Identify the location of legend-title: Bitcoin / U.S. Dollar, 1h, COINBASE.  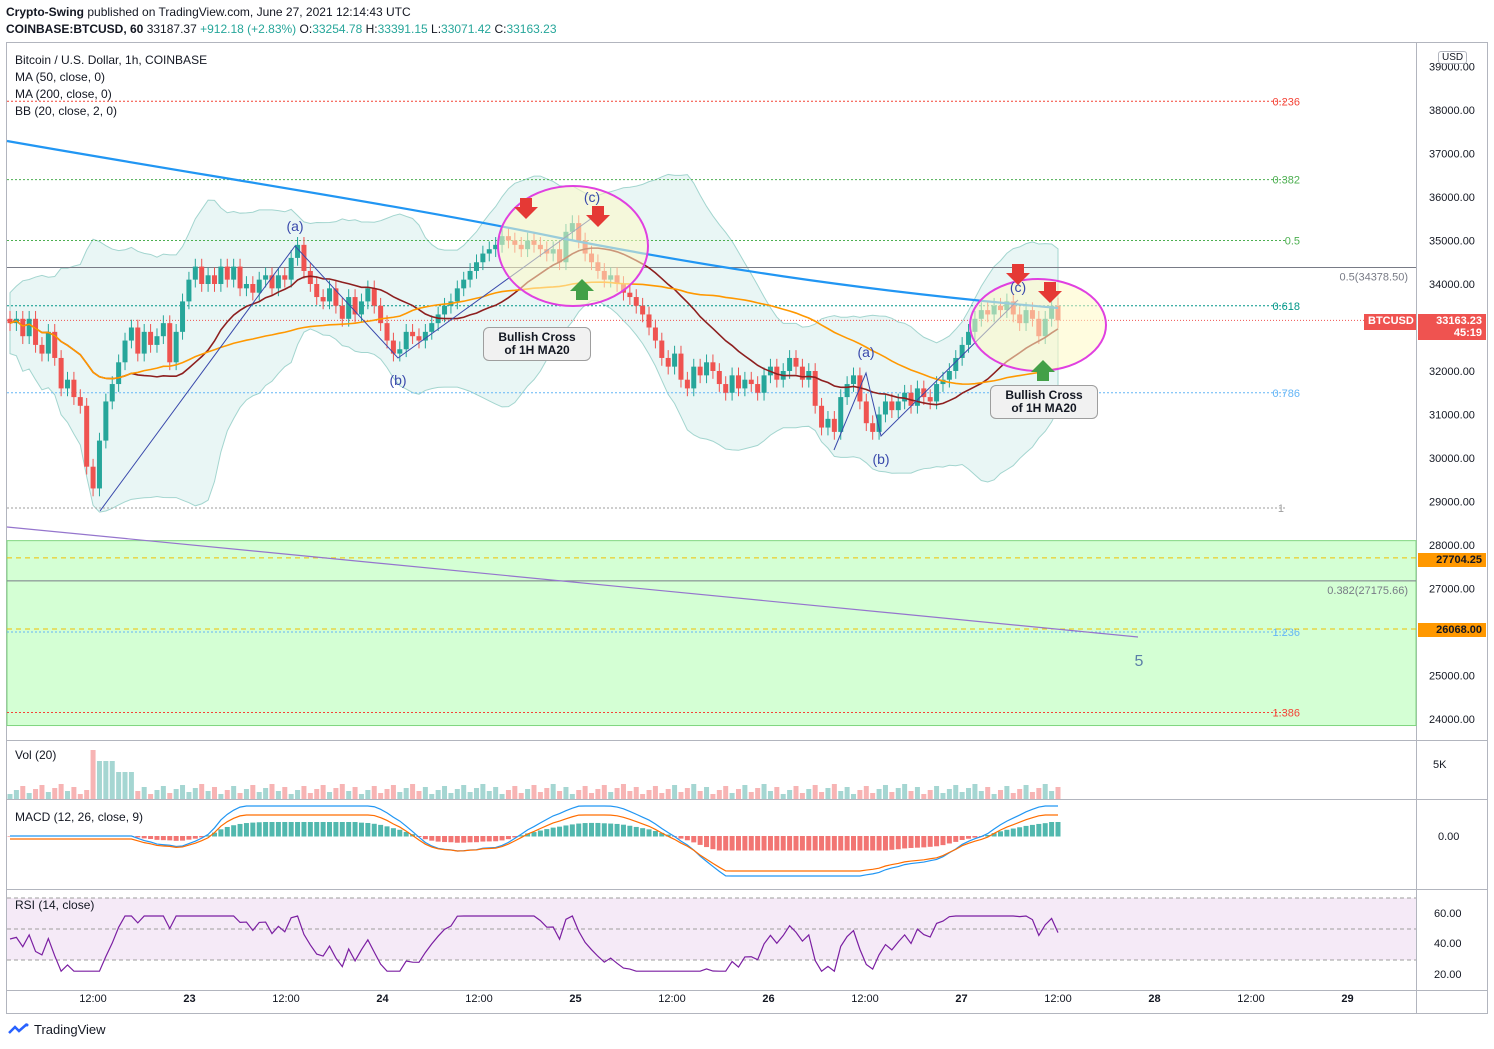
(111, 60).